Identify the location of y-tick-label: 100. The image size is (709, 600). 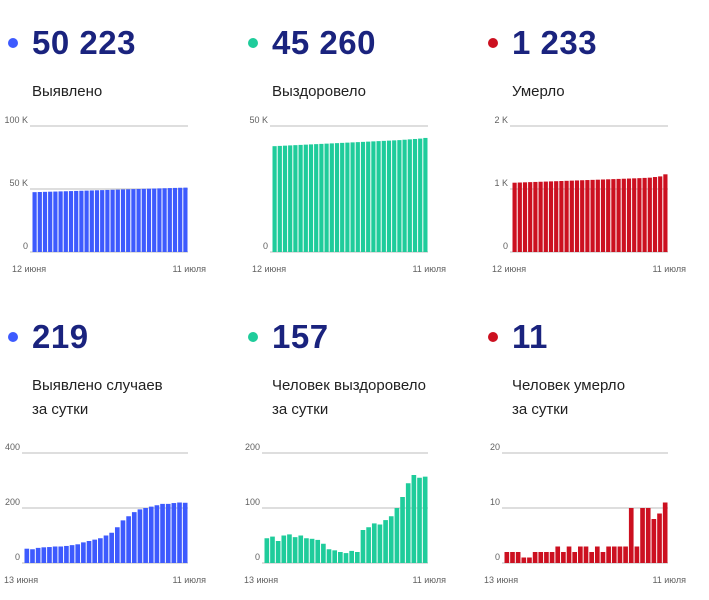
(252, 502).